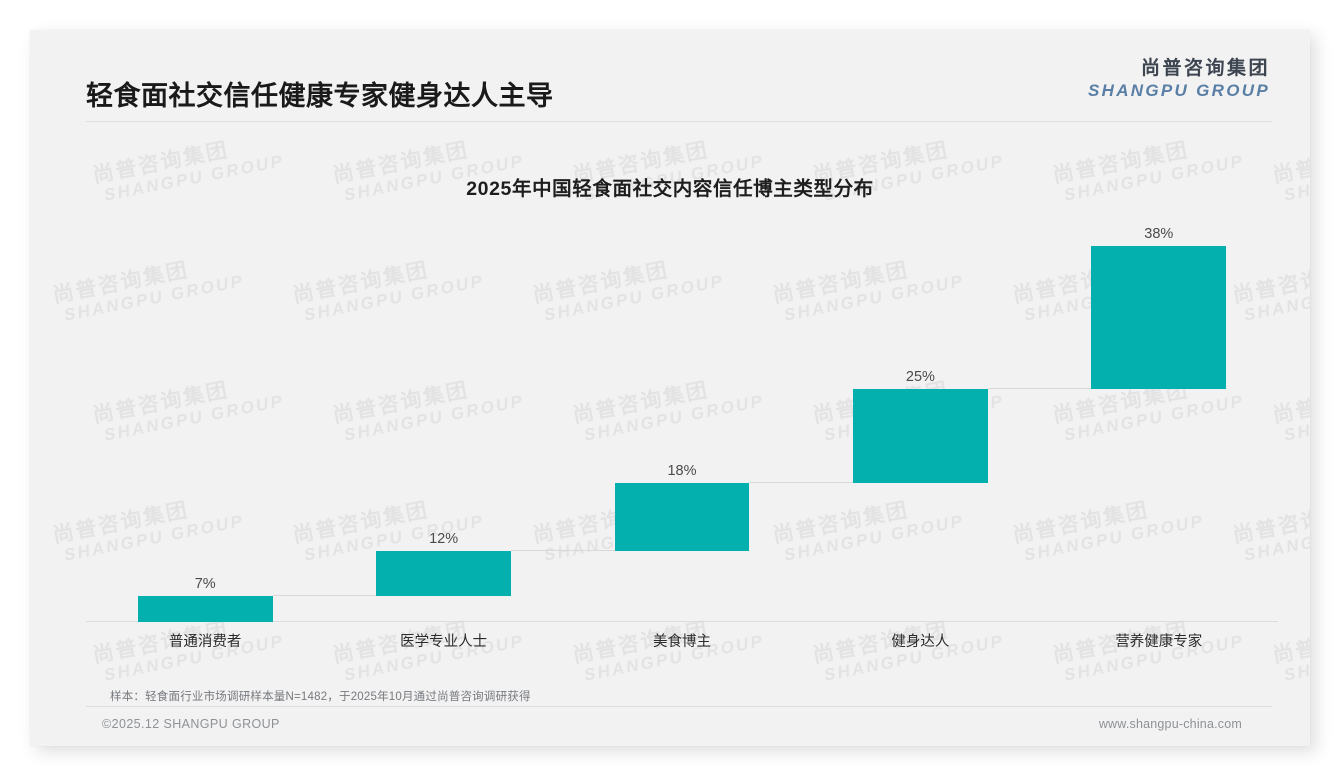  I want to click on category-label: 医学专业人士, so click(444, 642).